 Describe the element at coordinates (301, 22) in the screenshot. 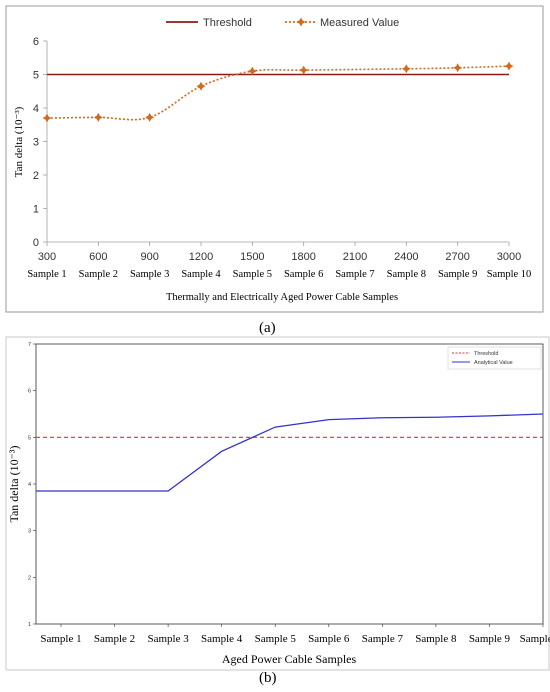

I see `legend-measured-marker` at that location.